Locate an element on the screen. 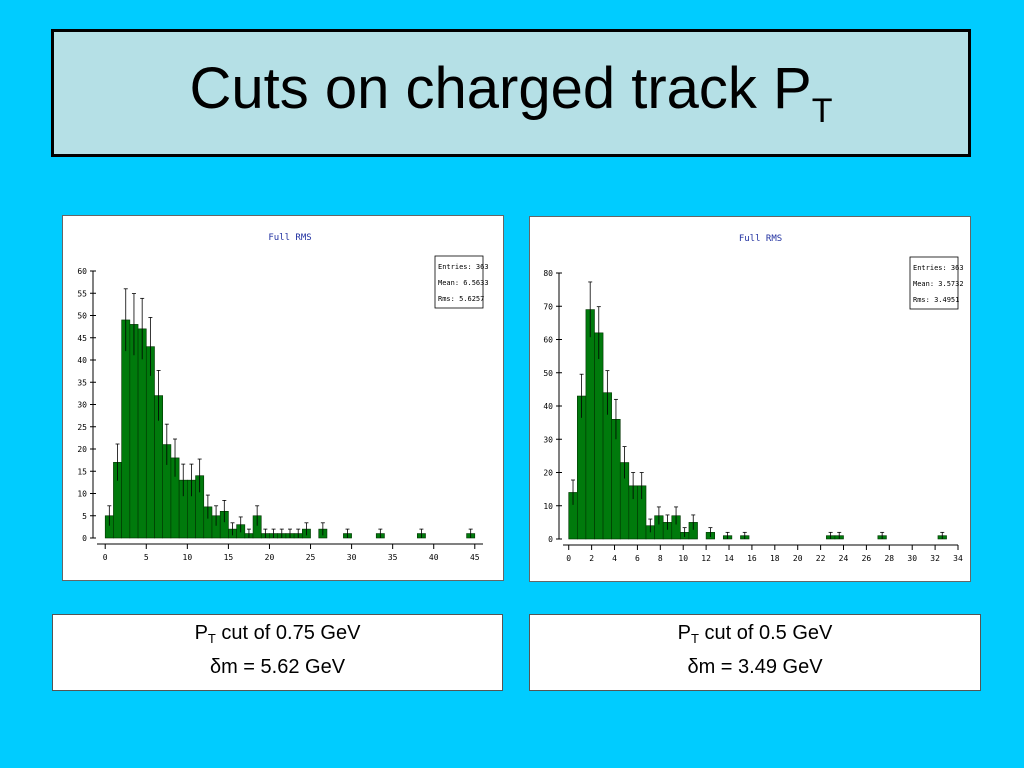 Image resolution: width=1024 pixels, height=768 pixels. y-tick-label: 70 is located at coordinates (548, 306).